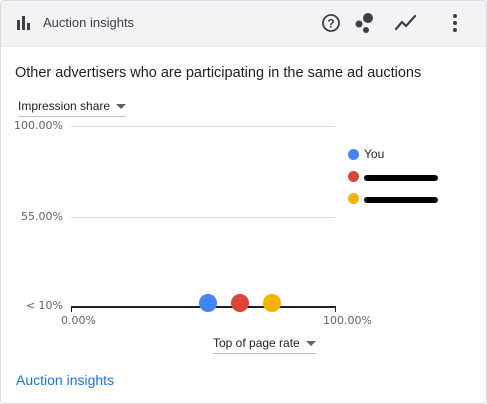 The width and height of the screenshot is (487, 404). I want to click on x-tick-label: 0.00%, so click(78, 320).